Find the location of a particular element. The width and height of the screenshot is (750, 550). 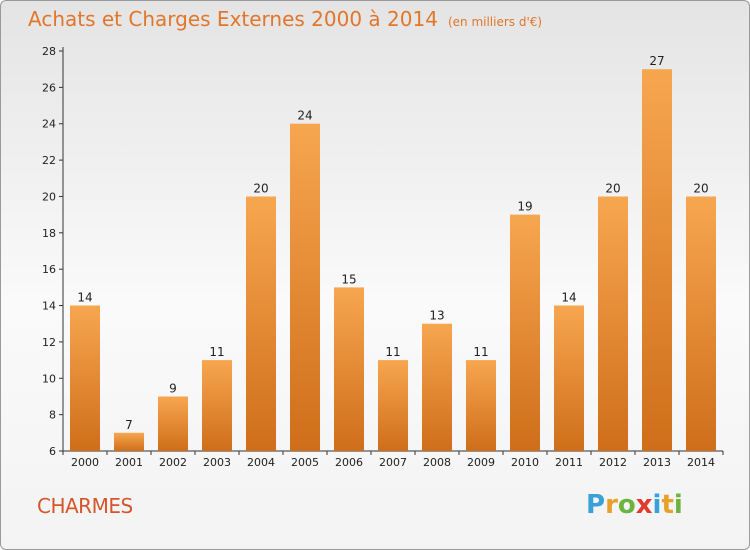

x-tick-label: 2007 is located at coordinates (393, 462).